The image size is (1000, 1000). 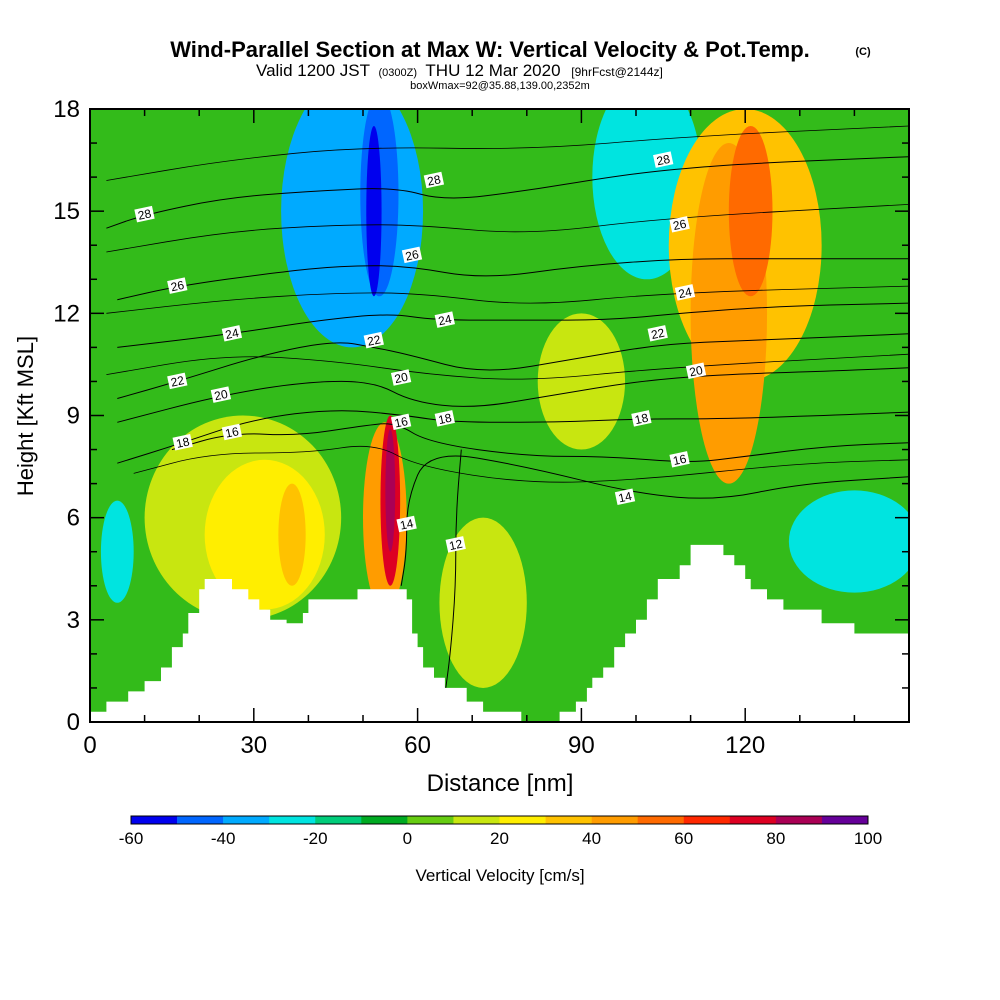 What do you see at coordinates (581, 745) in the screenshot?
I see `x-tick-label: 90` at bounding box center [581, 745].